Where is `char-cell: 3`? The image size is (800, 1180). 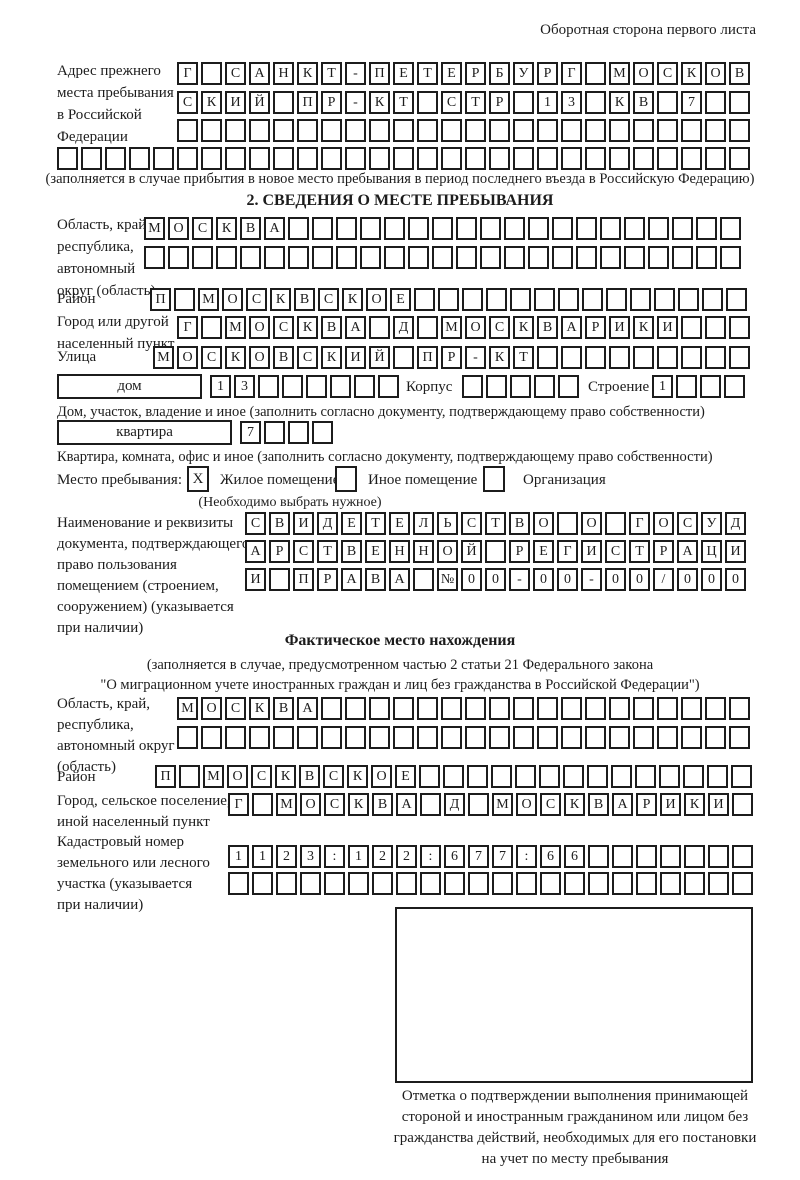
char-cell: 3 is located at coordinates (244, 386).